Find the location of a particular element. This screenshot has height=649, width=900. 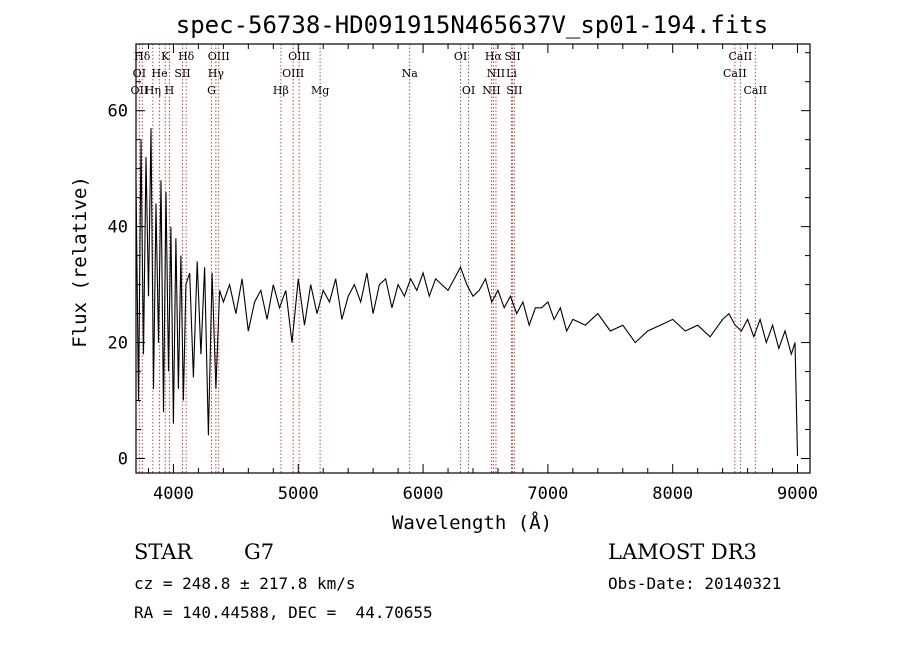

line-label-17: CaII is located at coordinates (735, 73).